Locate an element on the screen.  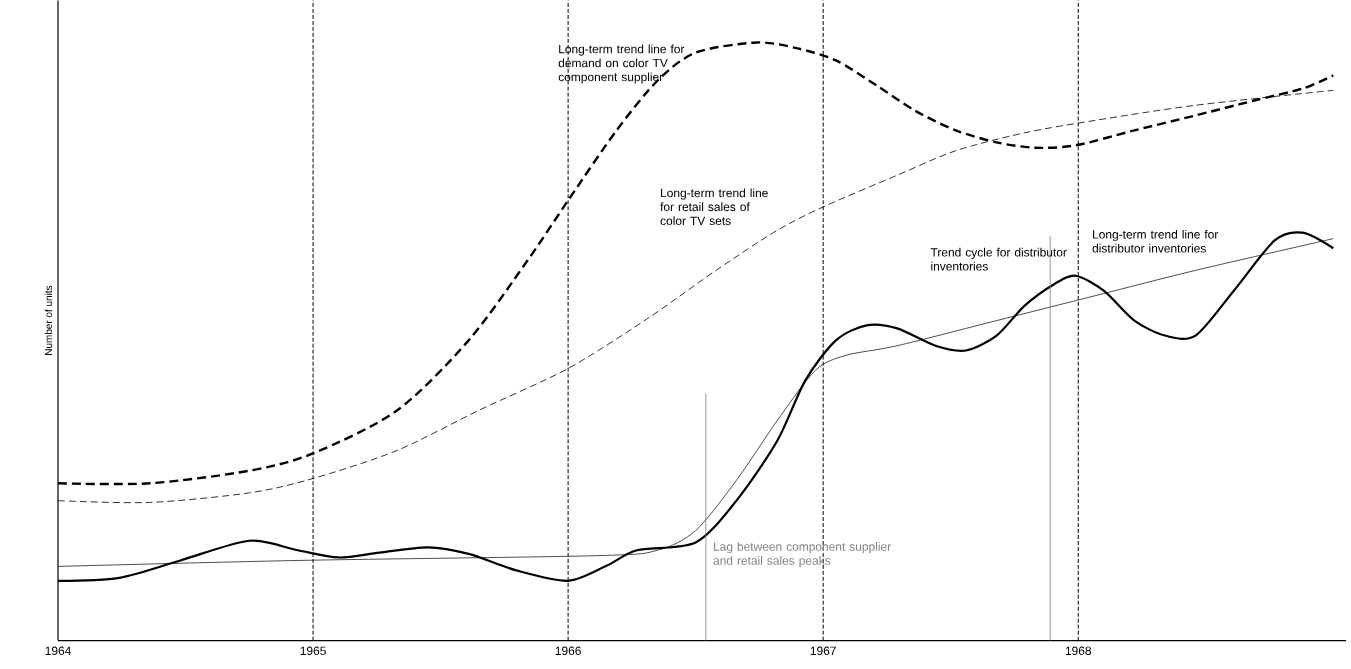
annotation: Trend cycle for distributor inventories is located at coordinates (998, 259).